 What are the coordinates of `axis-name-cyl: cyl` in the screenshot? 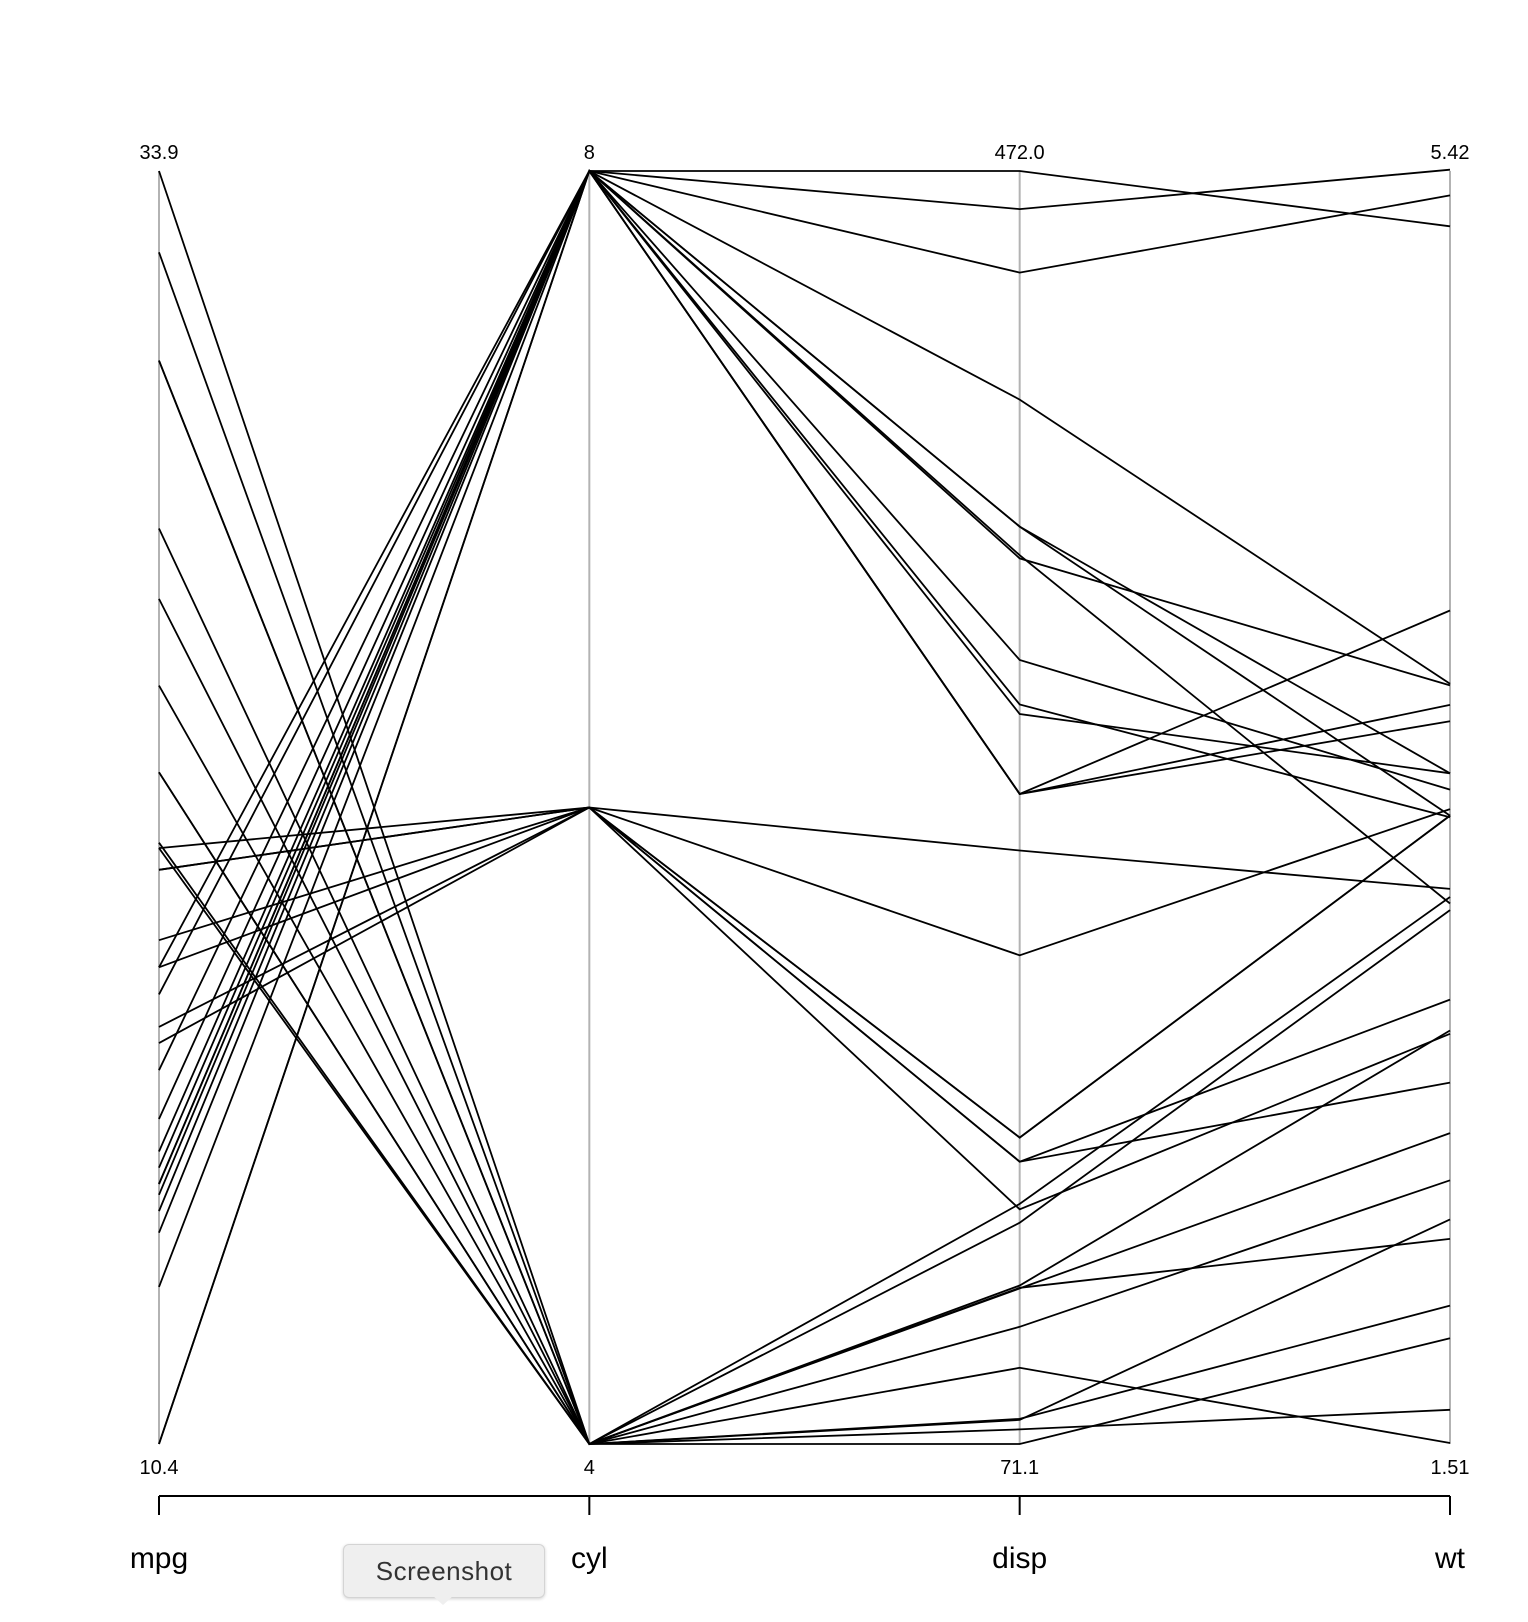 It's located at (589, 1558).